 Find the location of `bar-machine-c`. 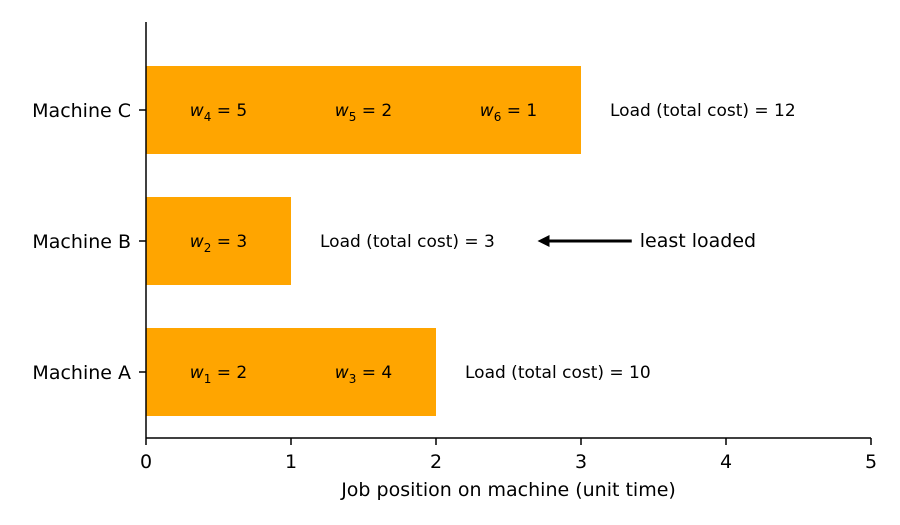

bar-machine-c is located at coordinates (363, 110).